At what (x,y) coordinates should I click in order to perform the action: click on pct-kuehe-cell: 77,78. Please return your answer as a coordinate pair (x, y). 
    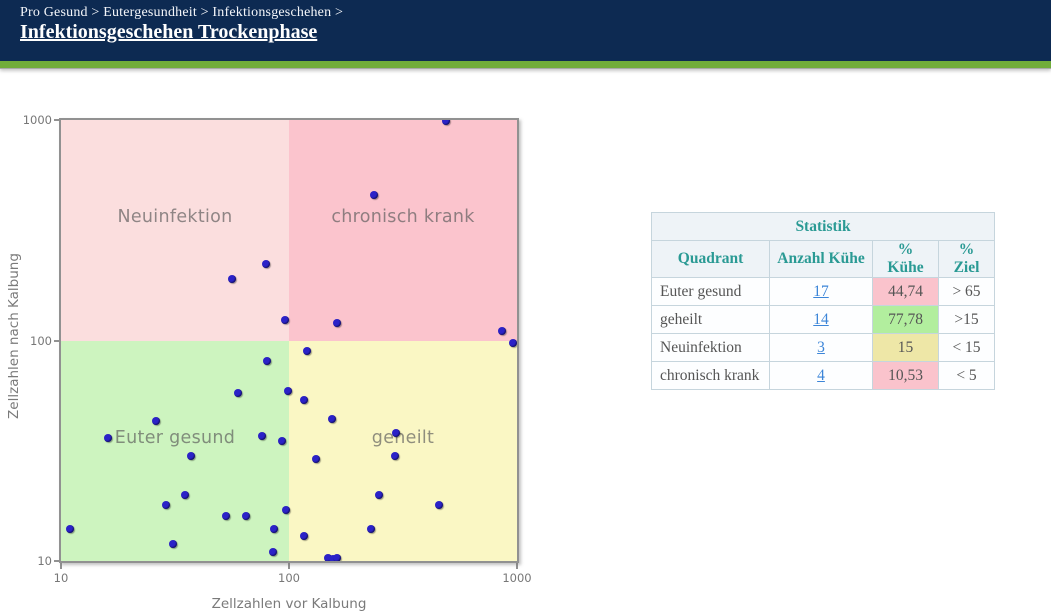
    Looking at the image, I should click on (905, 319).